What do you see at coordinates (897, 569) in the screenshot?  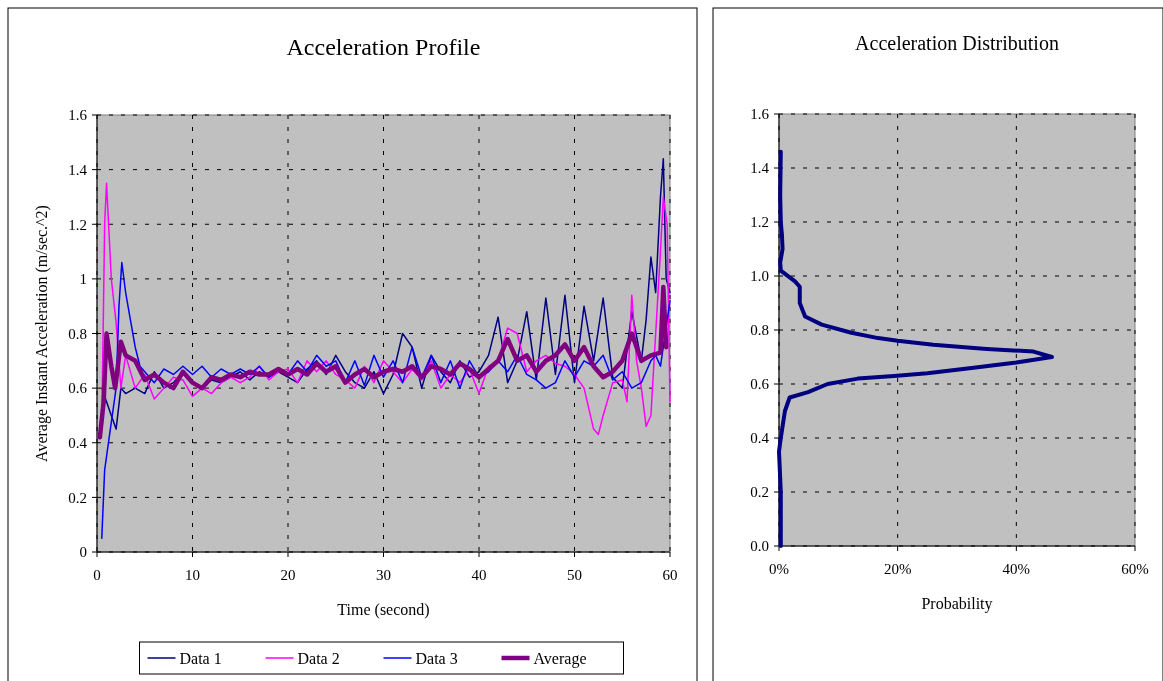 I see `x-tick-label: 20%` at bounding box center [897, 569].